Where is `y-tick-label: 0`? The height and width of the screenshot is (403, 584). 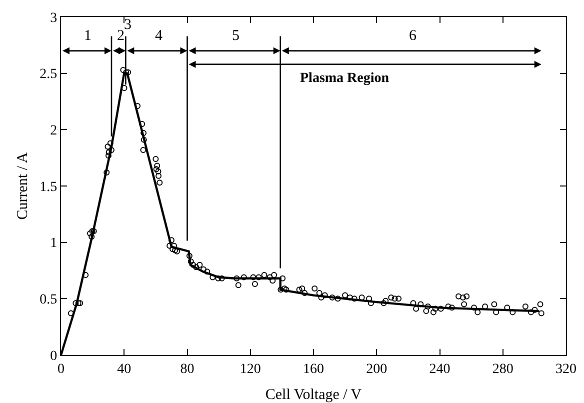
y-tick-label: 0 is located at coordinates (54, 356).